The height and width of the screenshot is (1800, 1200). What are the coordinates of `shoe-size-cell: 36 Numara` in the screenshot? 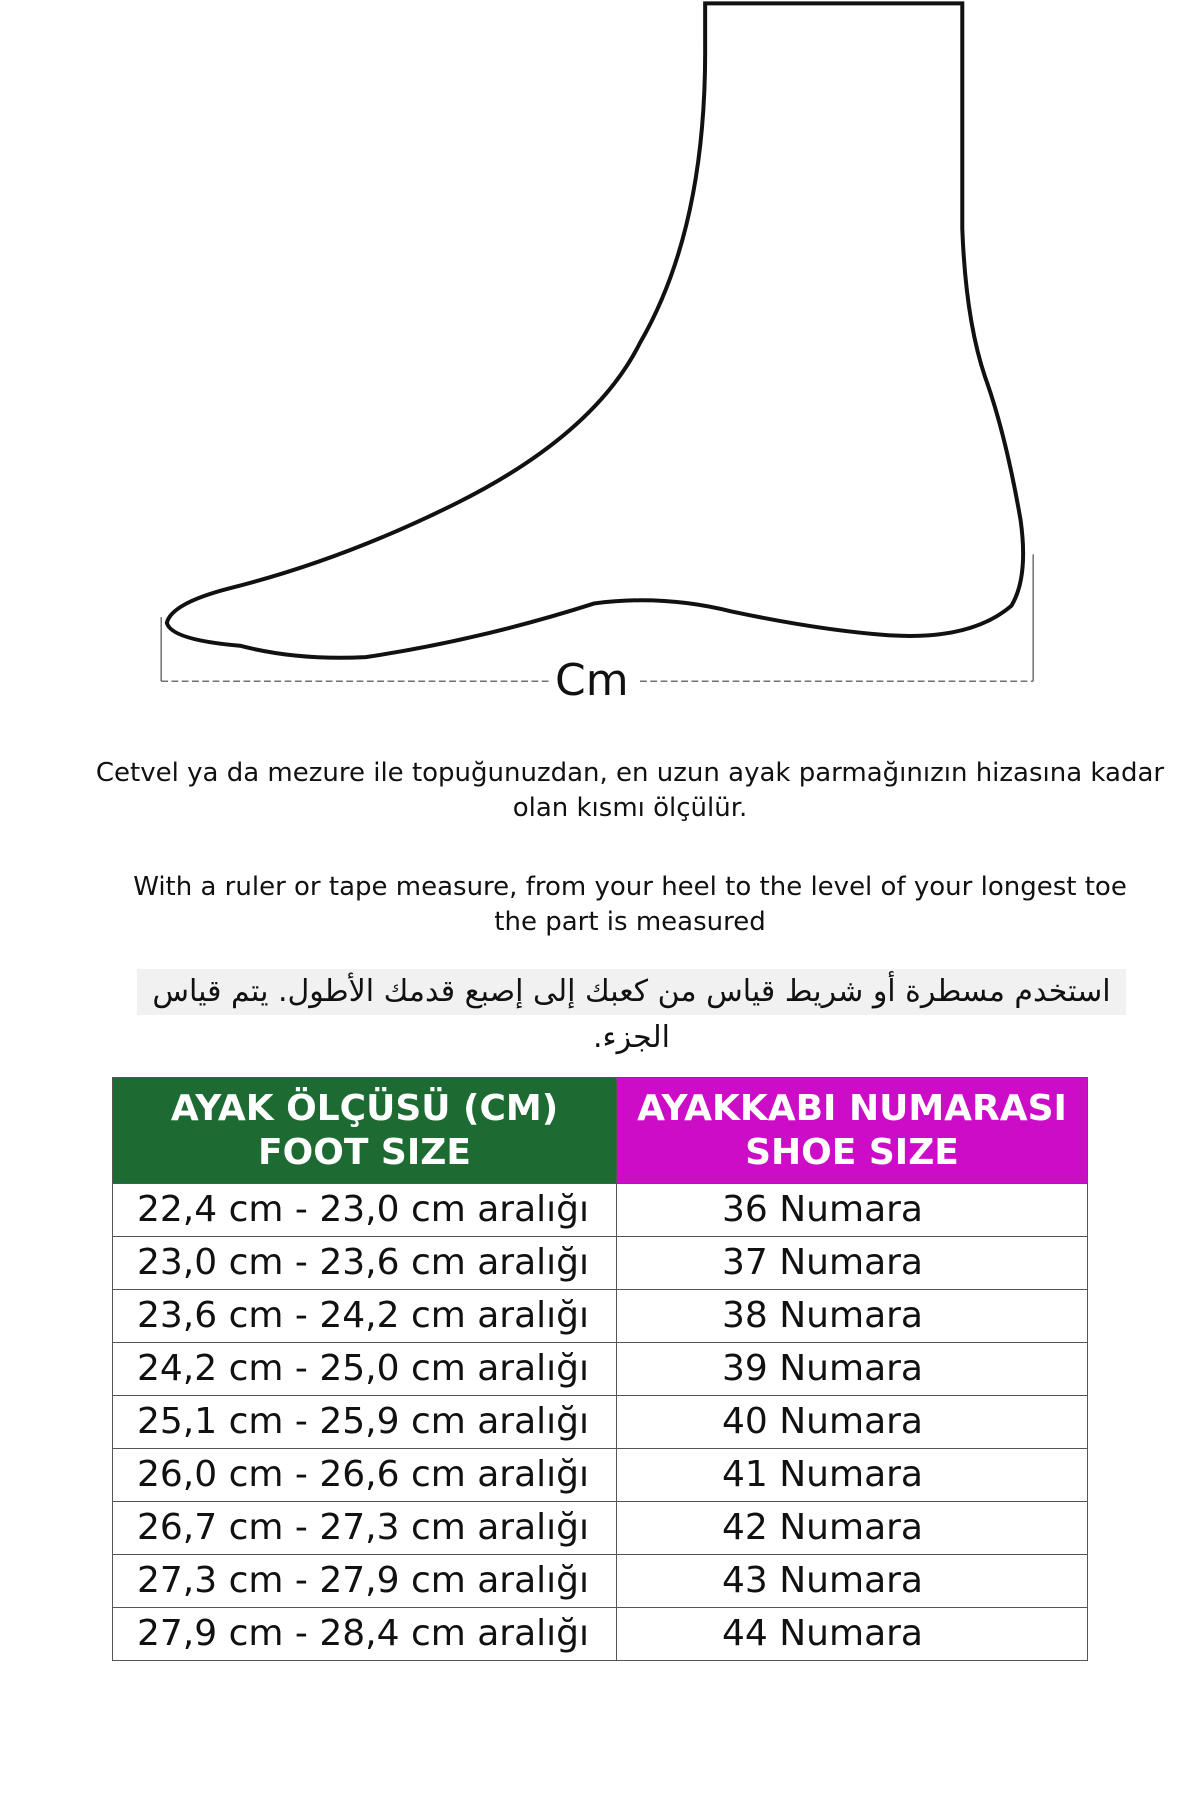 It's located at (852, 1210).